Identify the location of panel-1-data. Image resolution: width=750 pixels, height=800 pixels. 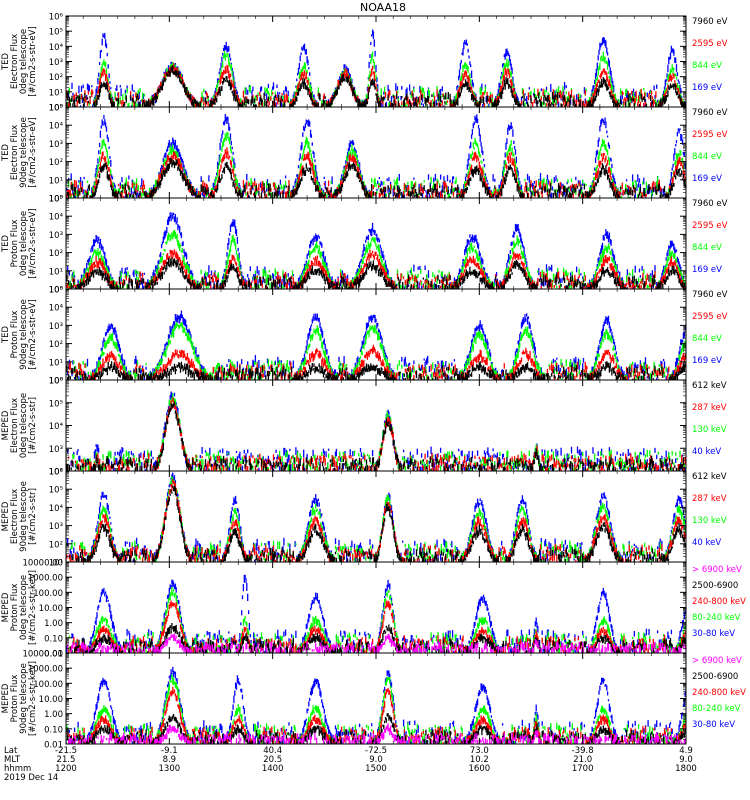
(376, 68).